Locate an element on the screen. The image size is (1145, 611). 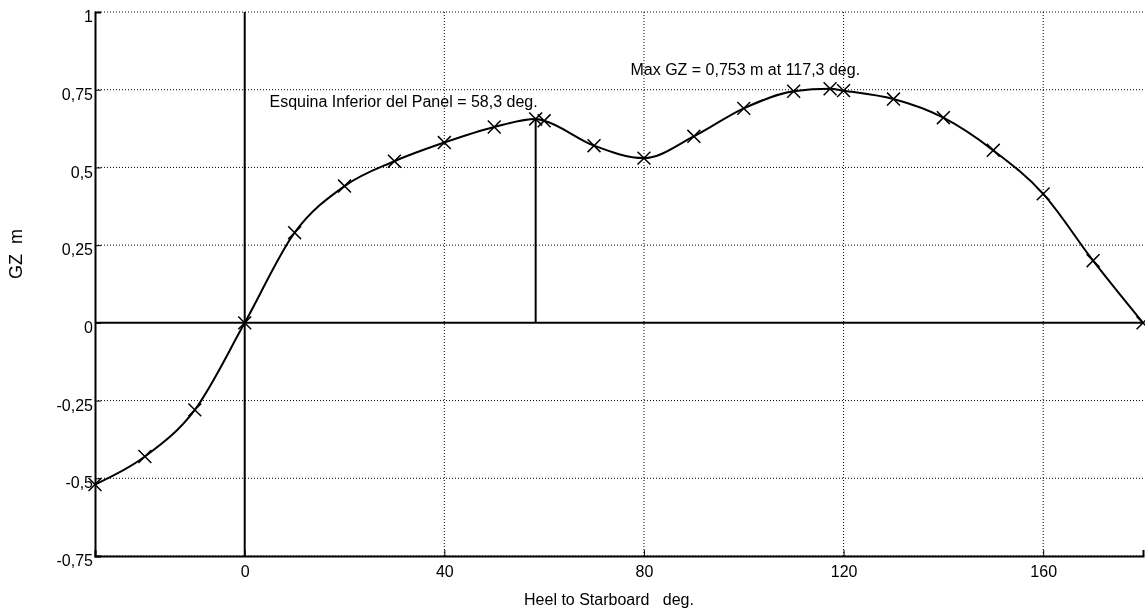
y-tick-label: -0,5 is located at coordinates (79, 483).